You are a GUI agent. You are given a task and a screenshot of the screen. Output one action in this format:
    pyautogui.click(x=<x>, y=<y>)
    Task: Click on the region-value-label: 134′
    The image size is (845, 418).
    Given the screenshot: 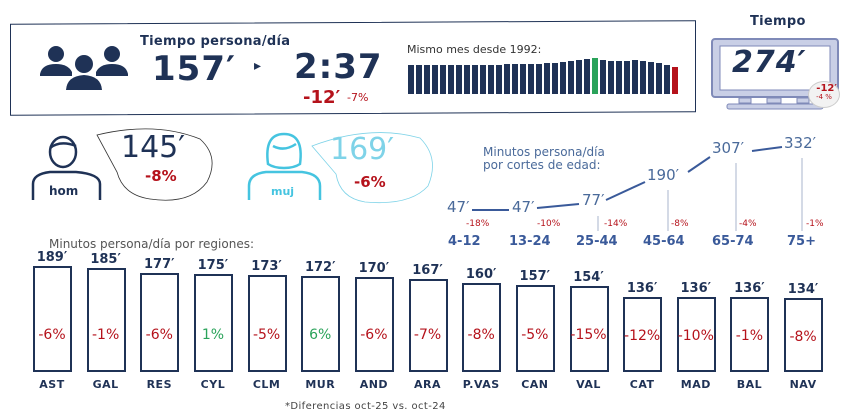 What is the action you would take?
    pyautogui.click(x=803, y=289)
    